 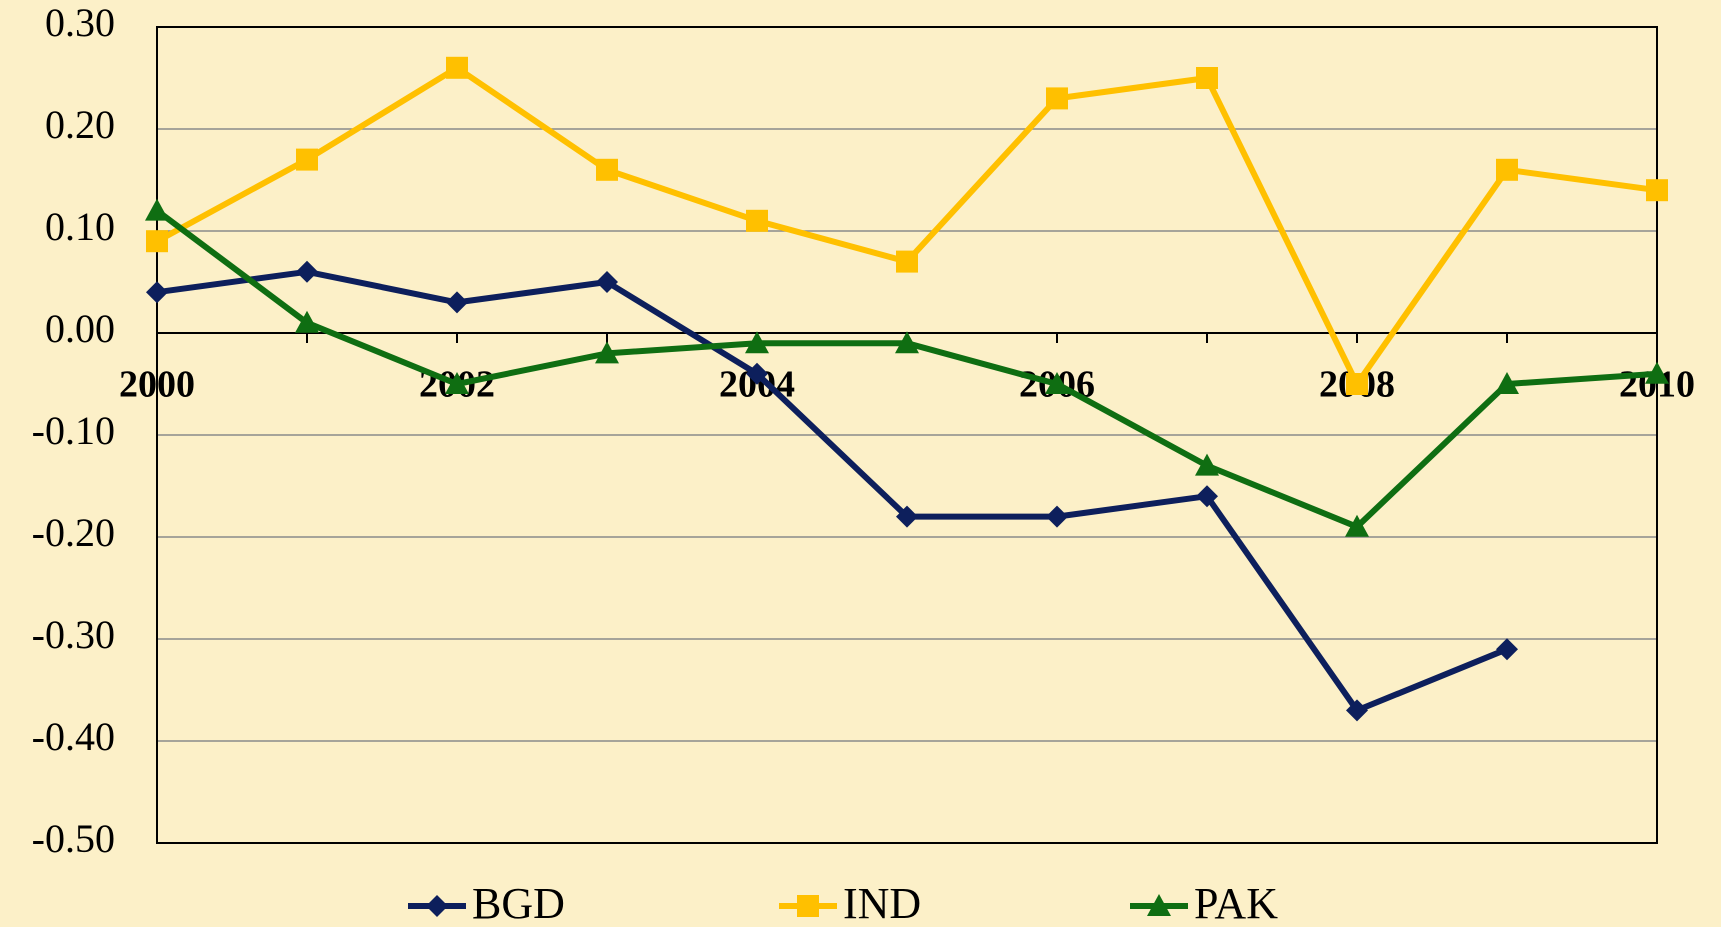 What do you see at coordinates (80, 22) in the screenshot?
I see `y-tick-label: 0.30` at bounding box center [80, 22].